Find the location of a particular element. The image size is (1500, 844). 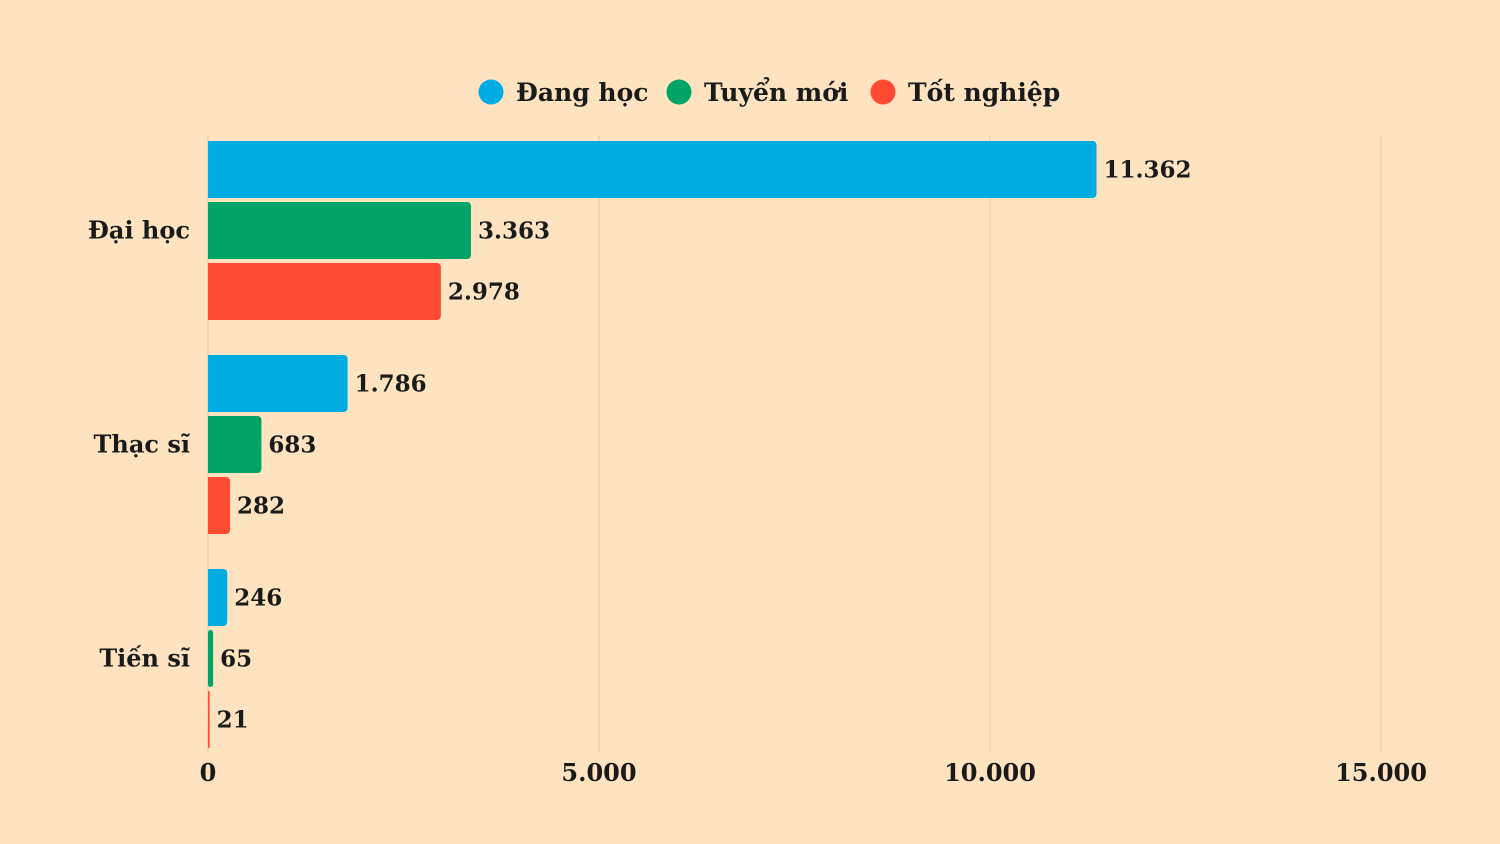

legend-label: Đang học is located at coordinates (582, 92).